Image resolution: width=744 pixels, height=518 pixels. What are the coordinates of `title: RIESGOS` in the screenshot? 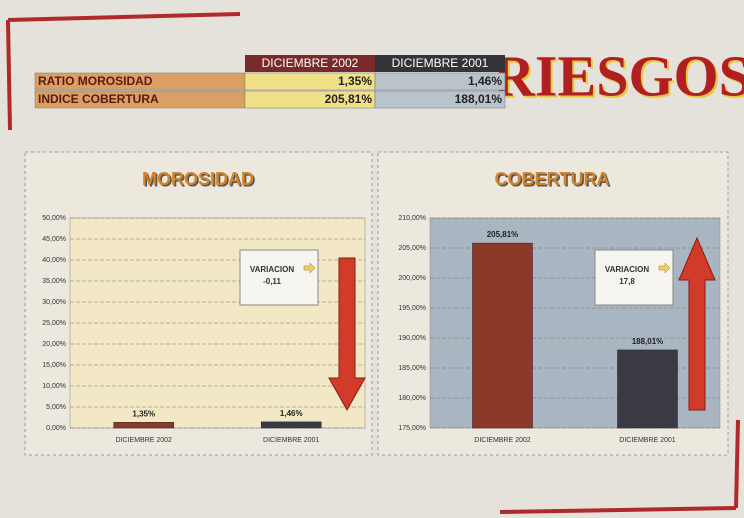 It's located at (618, 75).